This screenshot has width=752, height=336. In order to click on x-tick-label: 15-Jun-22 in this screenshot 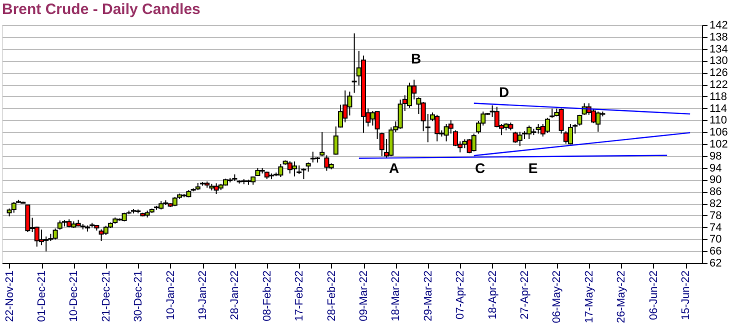, I will do `click(686, 295)`.